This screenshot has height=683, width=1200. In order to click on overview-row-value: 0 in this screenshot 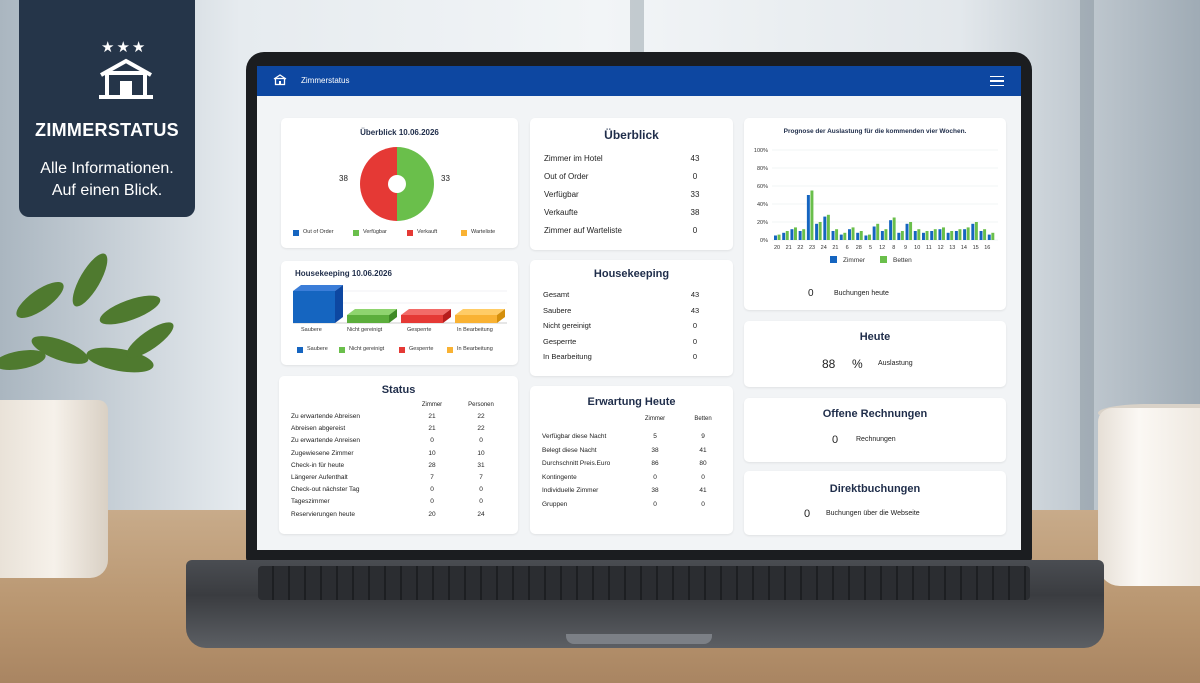, I will do `click(695, 230)`.